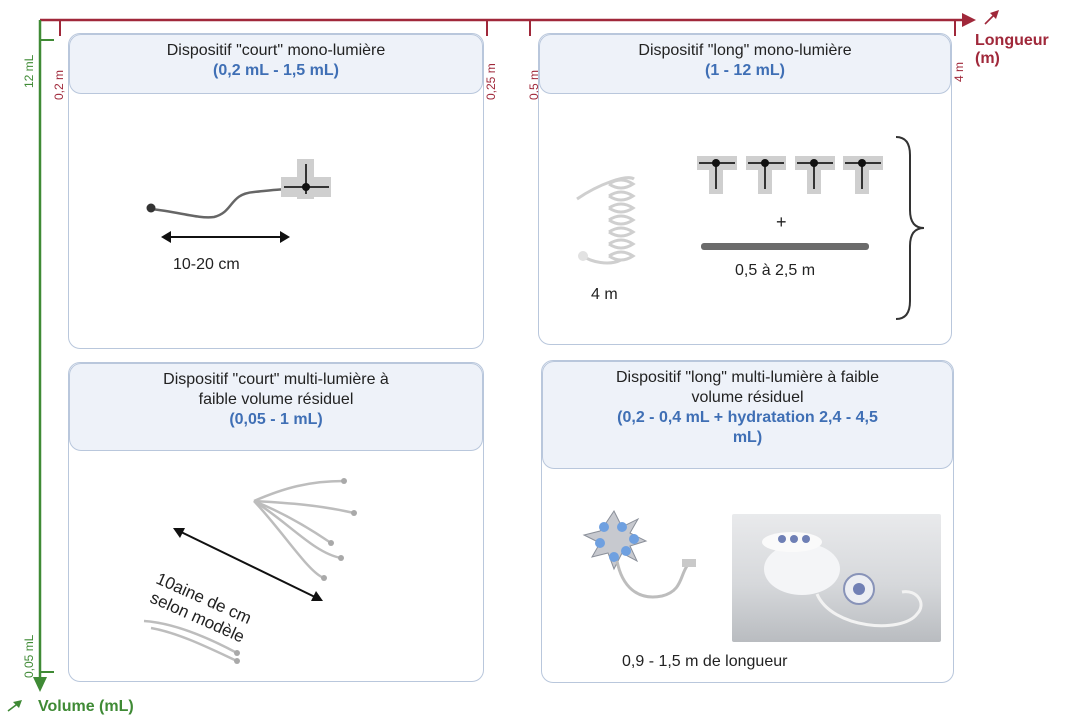 Image resolution: width=1071 pixels, height=720 pixels. Describe the element at coordinates (747, 437) in the screenshot. I see `panel-volume-line2: mL)` at that location.